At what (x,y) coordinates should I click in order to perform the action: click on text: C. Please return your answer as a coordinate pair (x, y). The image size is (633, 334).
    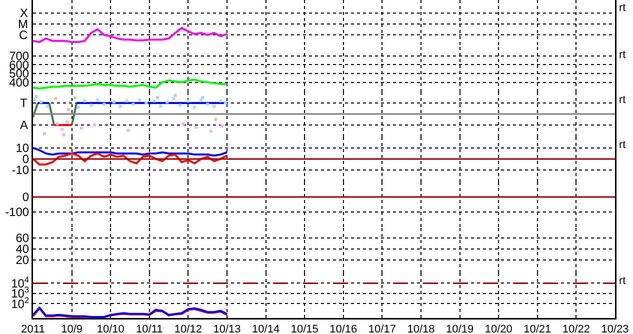
    Looking at the image, I should click on (23, 35).